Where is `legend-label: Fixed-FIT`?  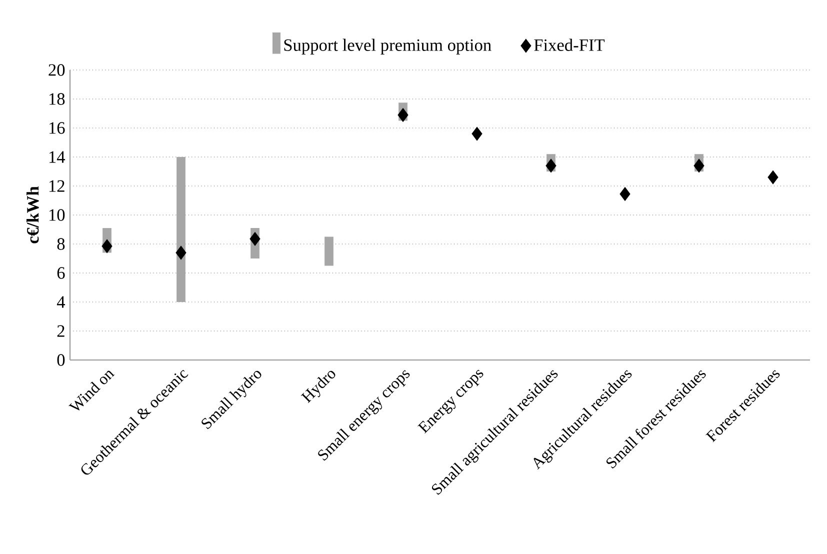
legend-label: Fixed-FIT is located at coordinates (569, 44).